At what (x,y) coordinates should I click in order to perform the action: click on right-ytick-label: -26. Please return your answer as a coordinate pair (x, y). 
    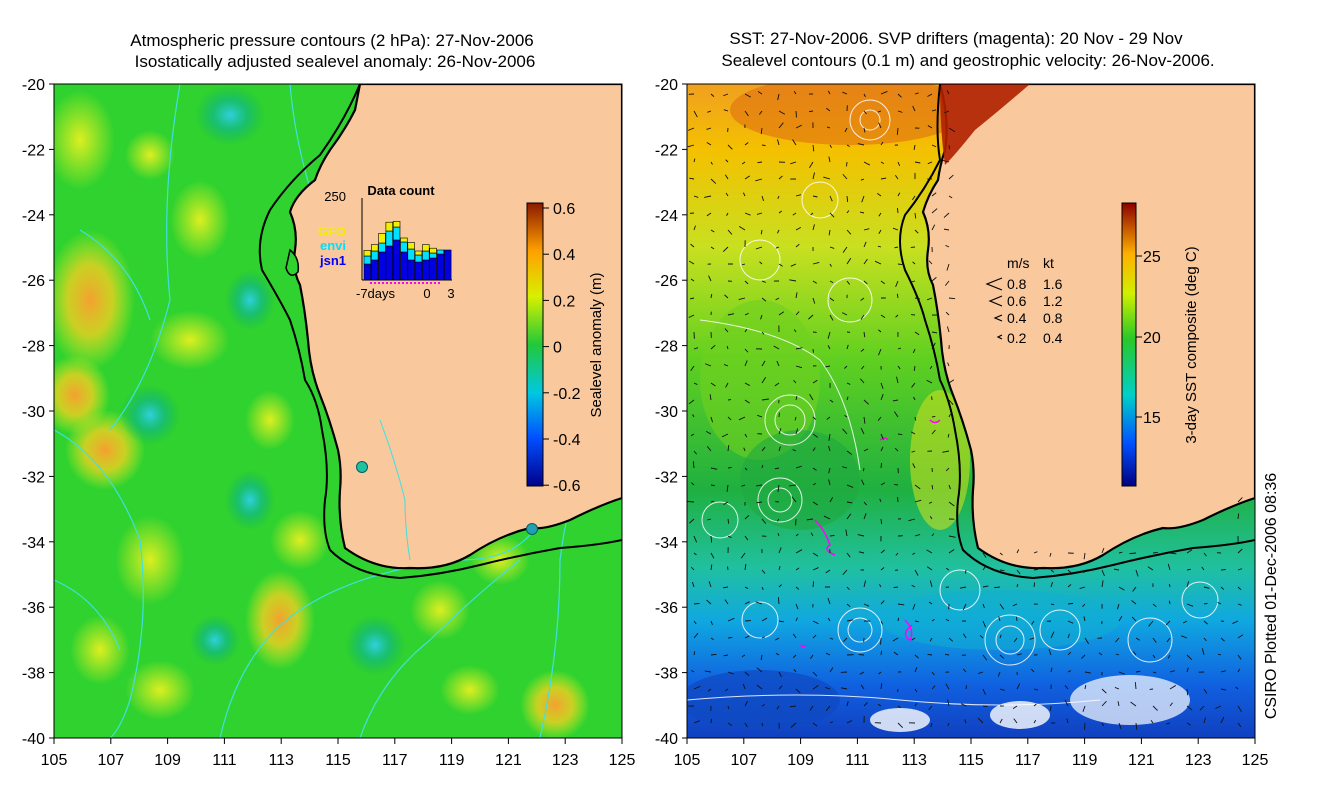
    Looking at the image, I should click on (666, 281).